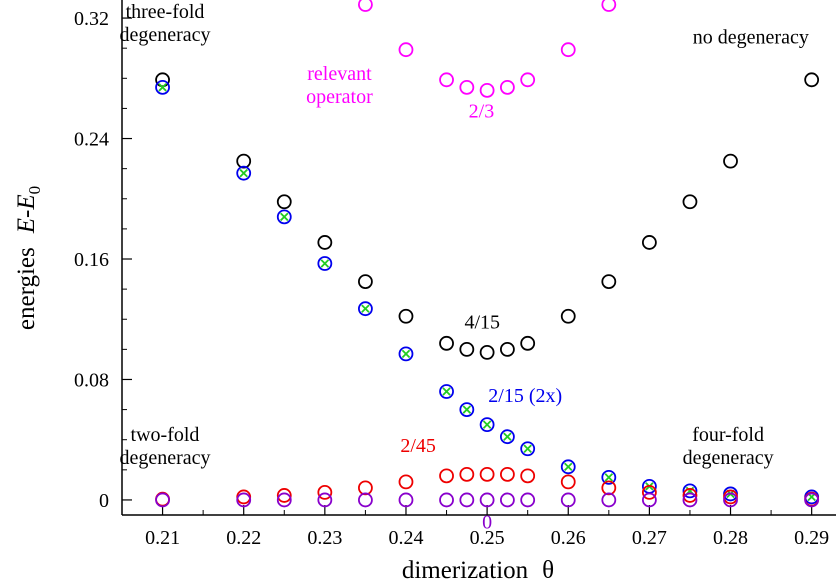 The height and width of the screenshot is (583, 836). Describe the element at coordinates (26, 226) in the screenshot. I see `y-axis-E: E` at that location.